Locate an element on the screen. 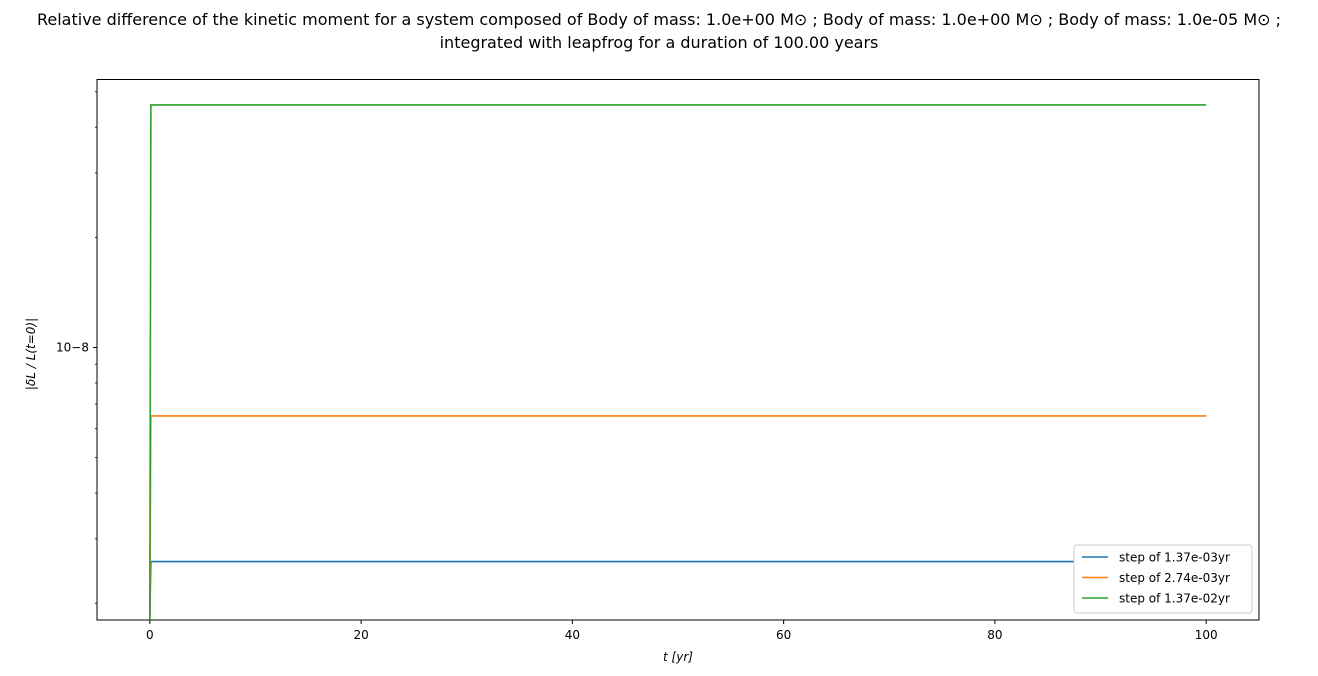  x-tick-label: 100 is located at coordinates (1206, 635).